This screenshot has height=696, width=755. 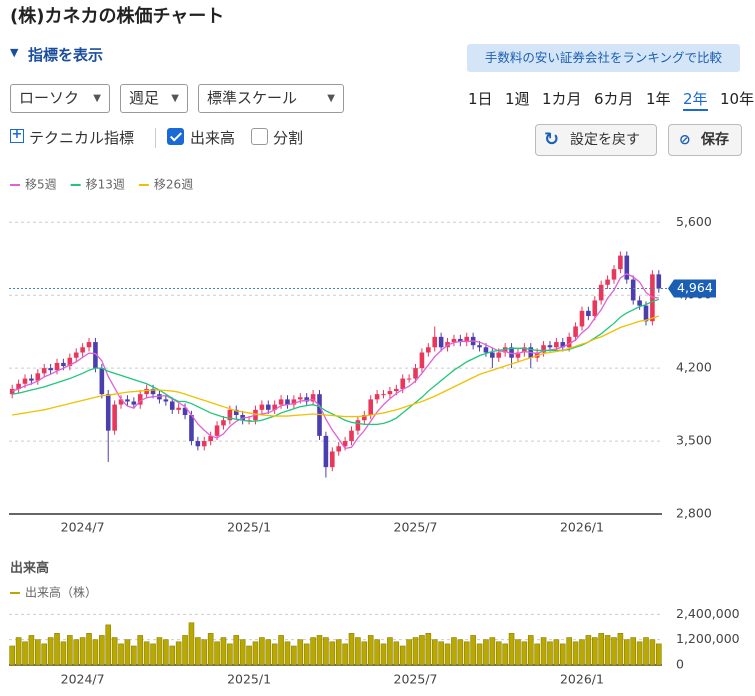 What do you see at coordinates (737, 99) in the screenshot?
I see `period-tab: 10年` at bounding box center [737, 99].